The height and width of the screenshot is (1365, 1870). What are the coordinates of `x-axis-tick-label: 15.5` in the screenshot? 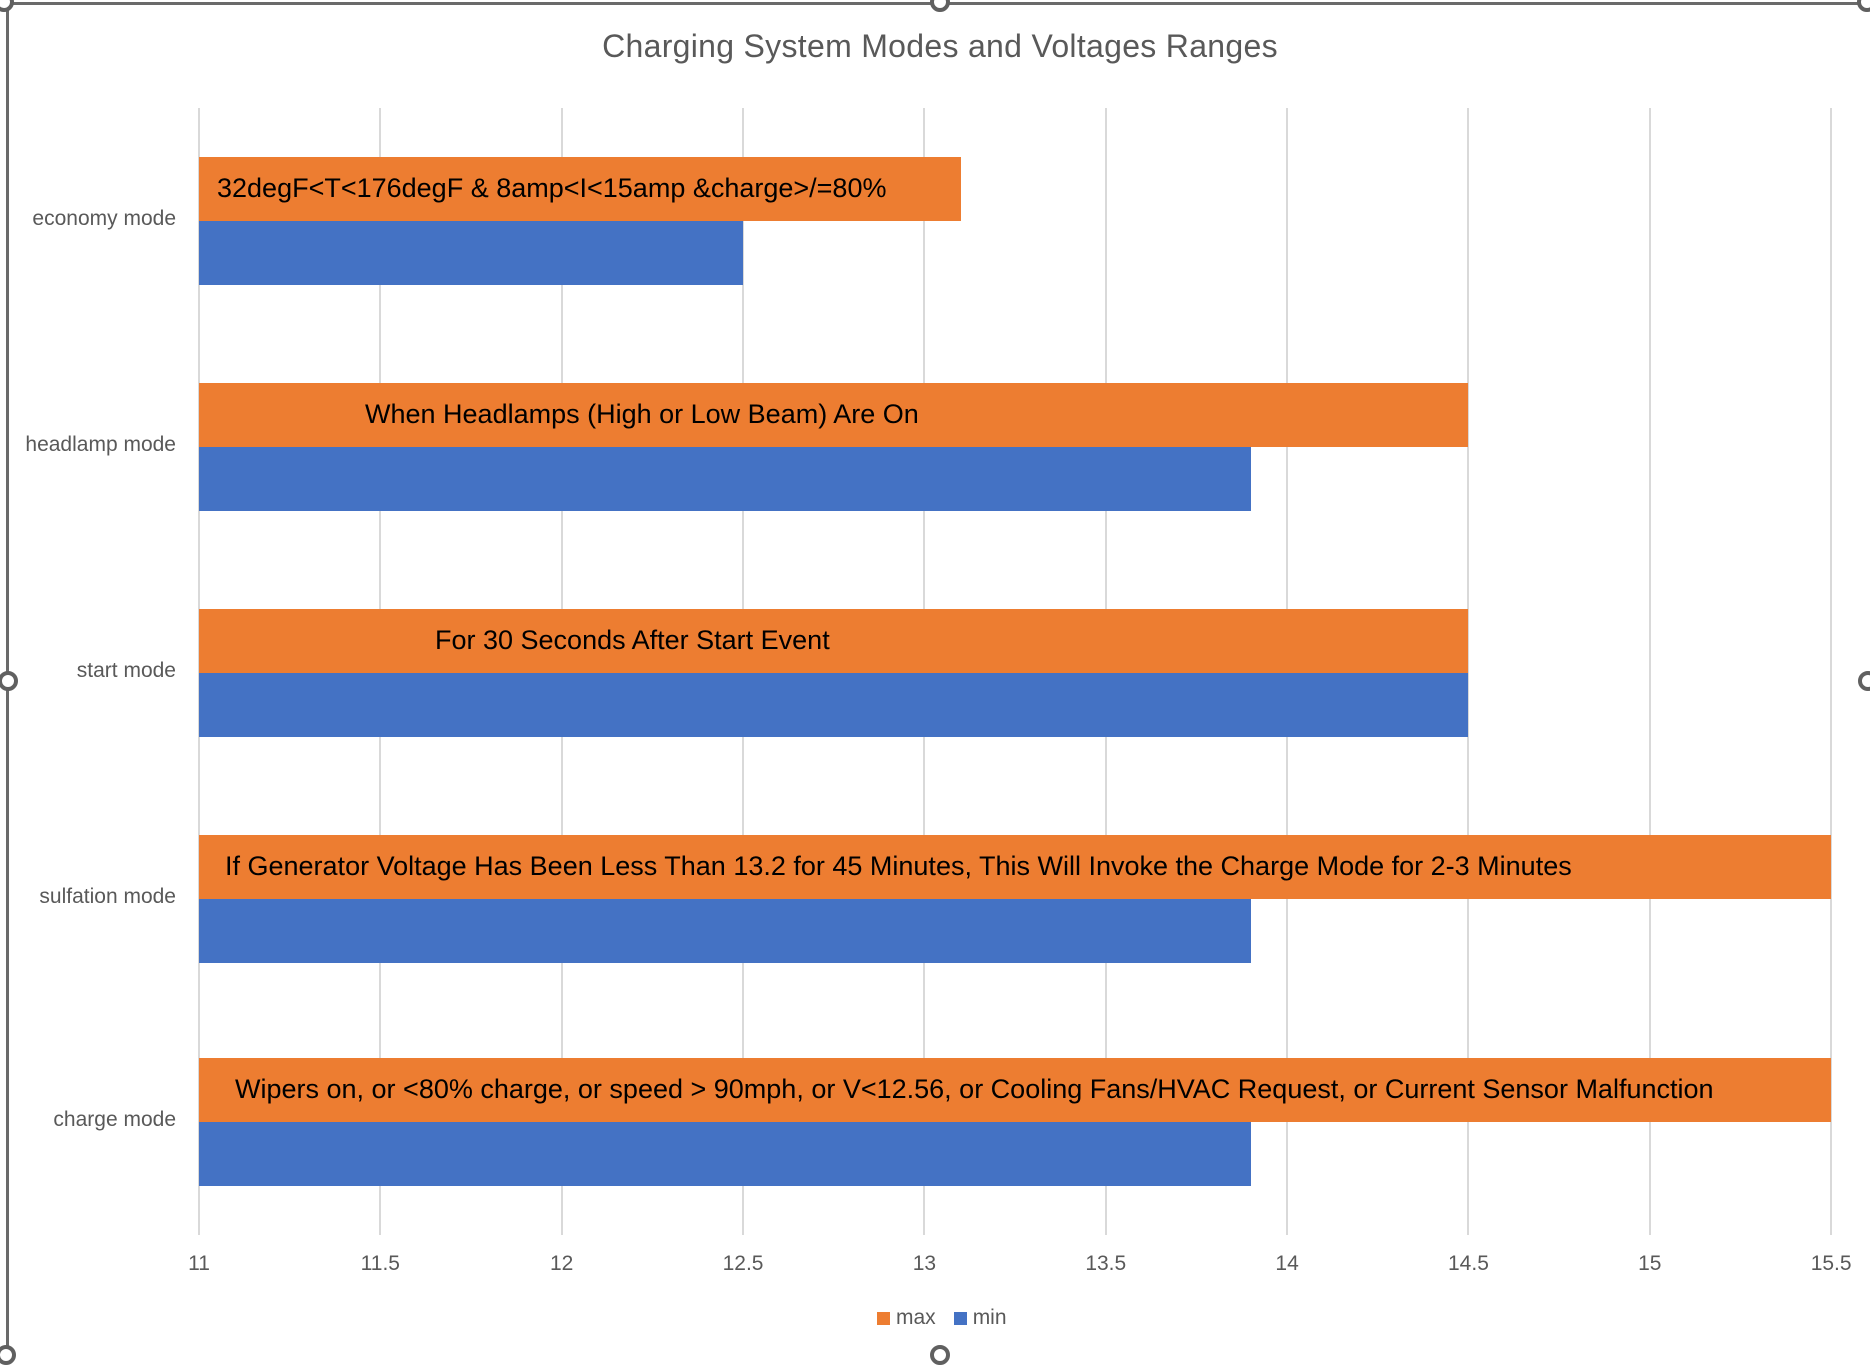 It's located at (1831, 1263).